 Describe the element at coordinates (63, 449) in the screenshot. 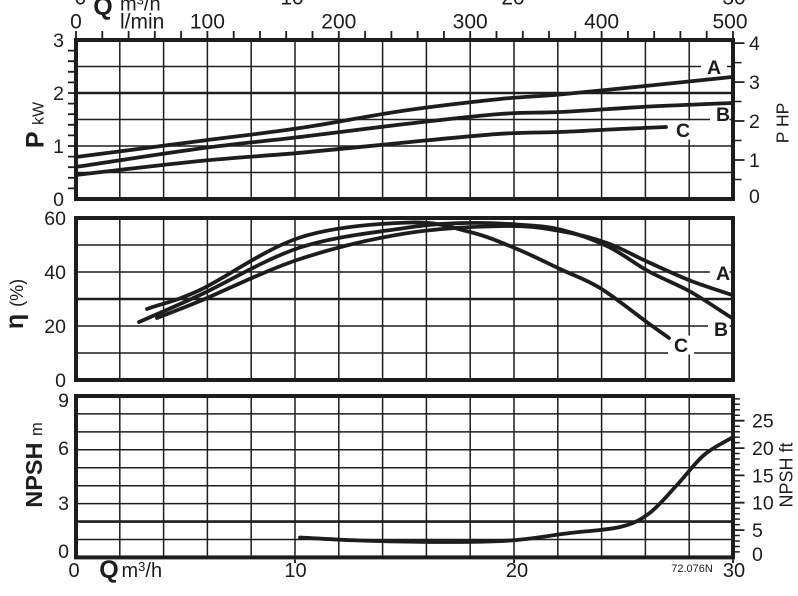

I see `svg-text: 6` at that location.